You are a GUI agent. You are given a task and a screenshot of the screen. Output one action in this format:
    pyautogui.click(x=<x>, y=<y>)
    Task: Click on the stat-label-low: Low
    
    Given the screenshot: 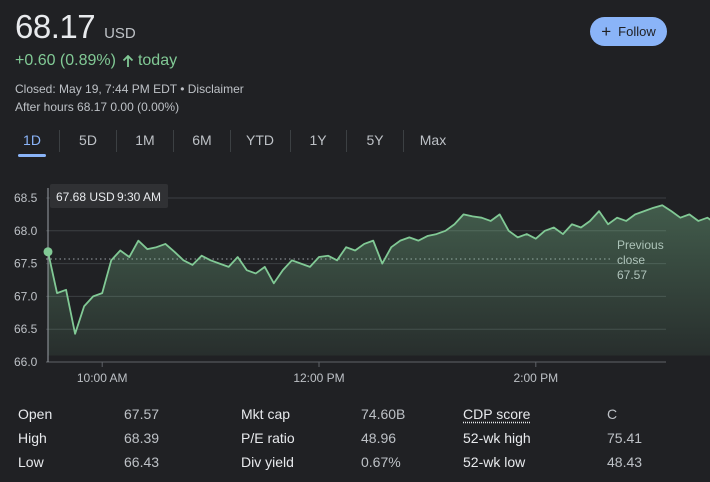 What is the action you would take?
    pyautogui.click(x=31, y=462)
    